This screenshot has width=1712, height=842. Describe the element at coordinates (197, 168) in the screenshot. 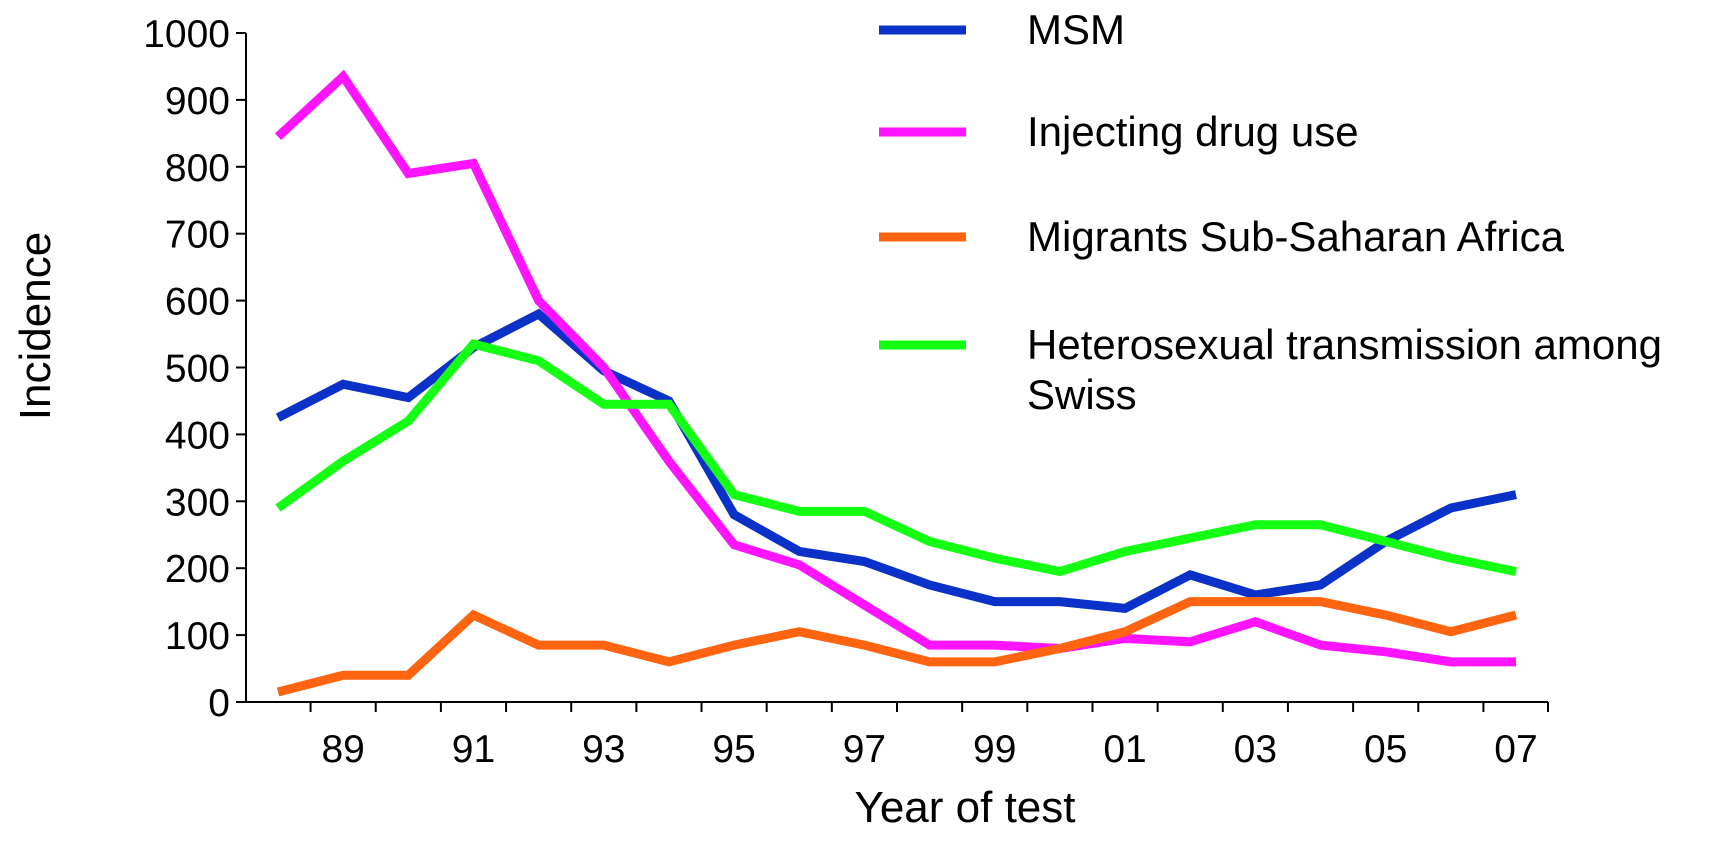

I see `y-tick-label: 800` at that location.